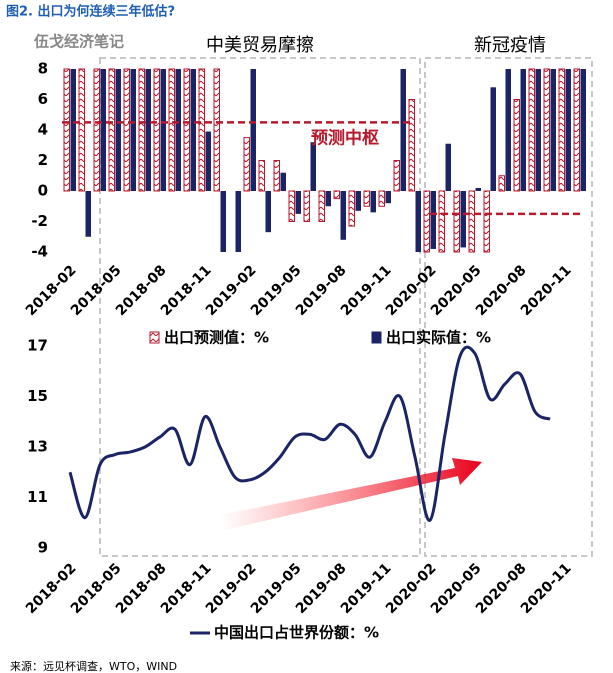  What do you see at coordinates (37, 447) in the screenshot?
I see `y-tick-label: 13` at bounding box center [37, 447].